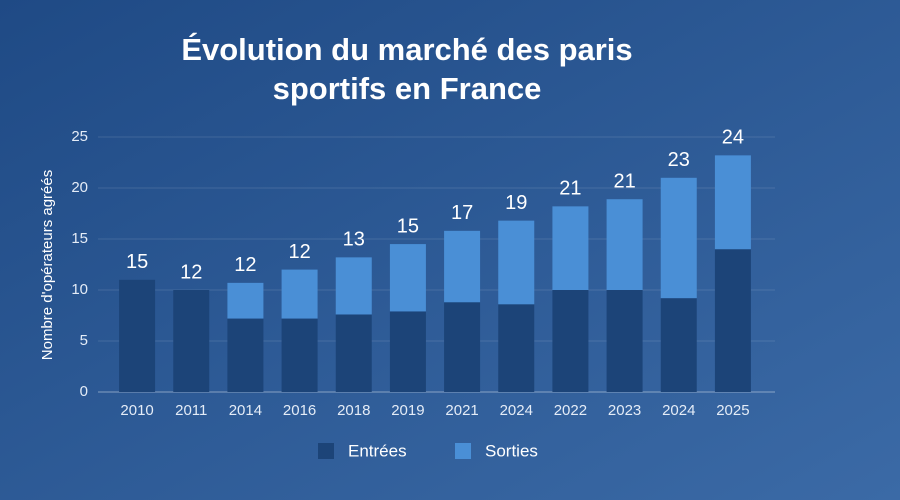  What do you see at coordinates (679, 160) in the screenshot?
I see `bar-total-label: 23` at bounding box center [679, 160].